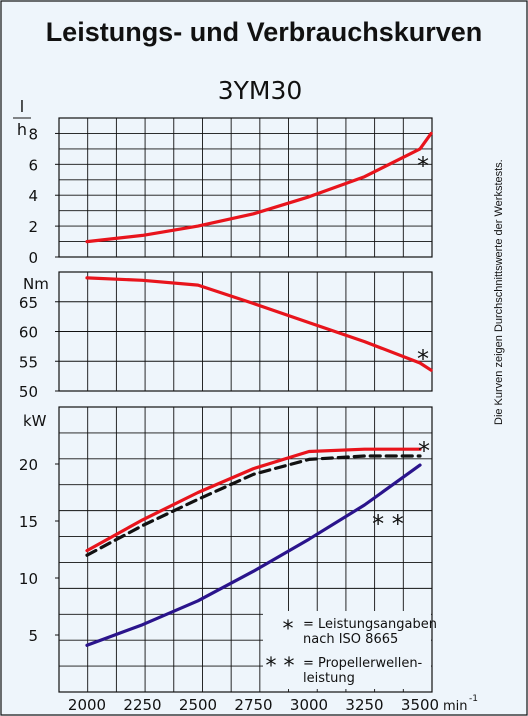  I want to click on x-tick-label: 2250, so click(142, 705).